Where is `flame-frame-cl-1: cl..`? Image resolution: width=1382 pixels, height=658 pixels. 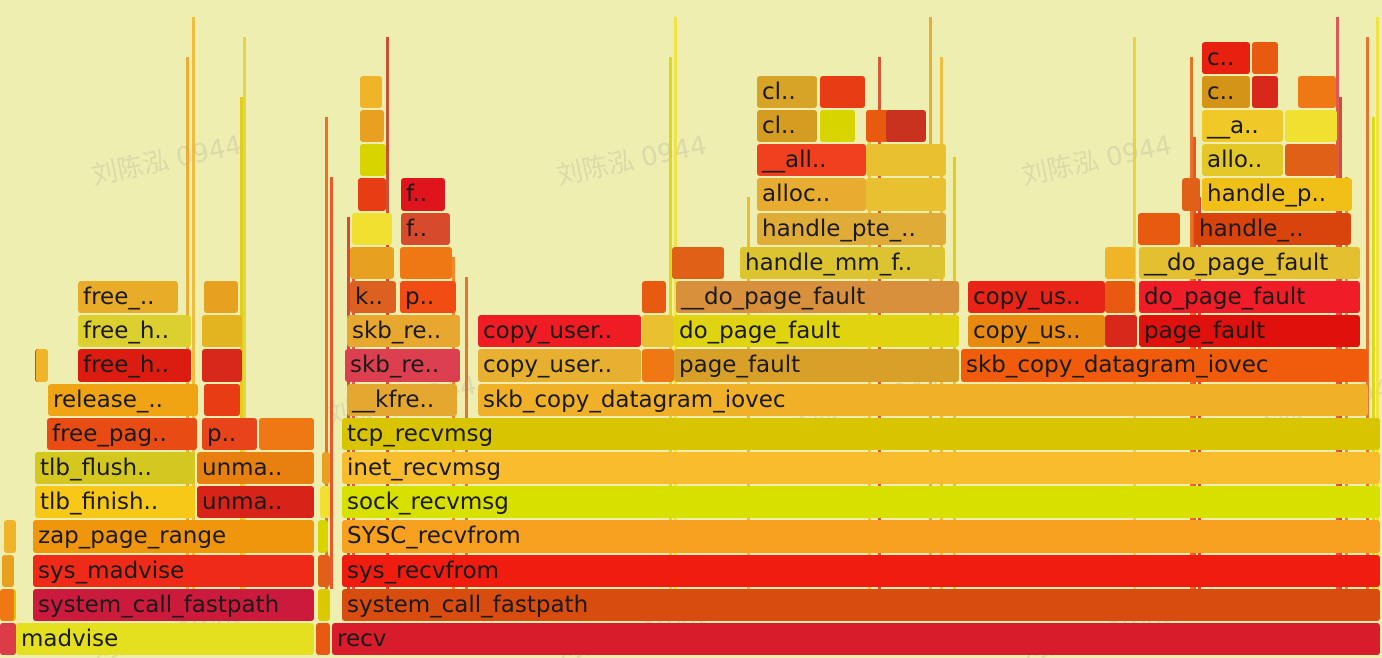
flame-frame-cl-1: cl.. is located at coordinates (787, 126).